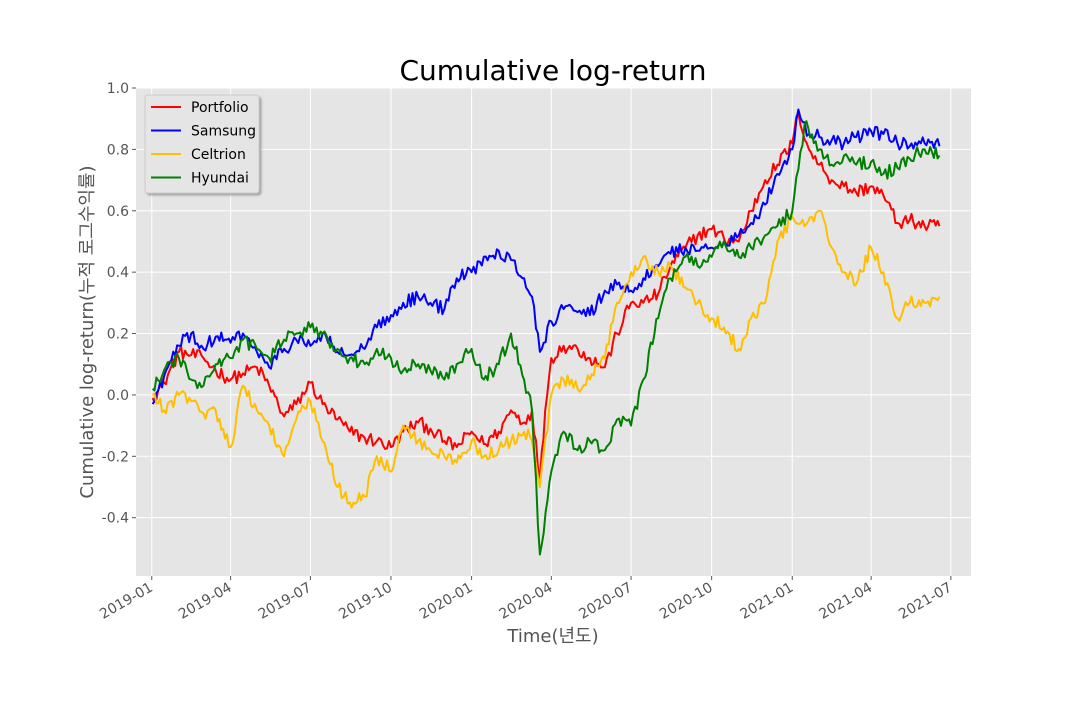 The height and width of the screenshot is (720, 1080). Describe the element at coordinates (220, 179) in the screenshot. I see `legend-label-hyundai: Hyundai` at that location.